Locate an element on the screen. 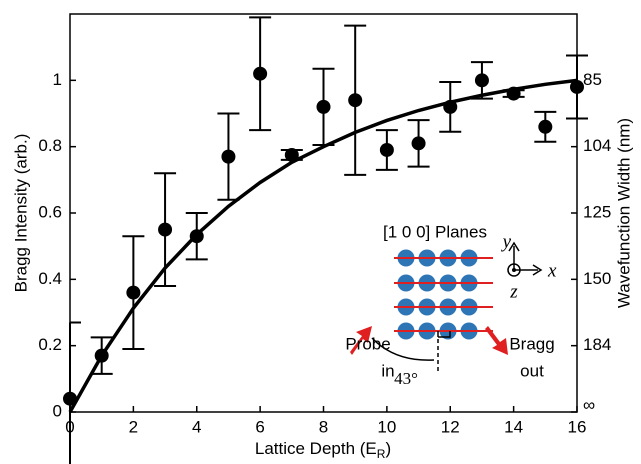 The height and width of the screenshot is (464, 641). probe-label: in is located at coordinates (387, 370).